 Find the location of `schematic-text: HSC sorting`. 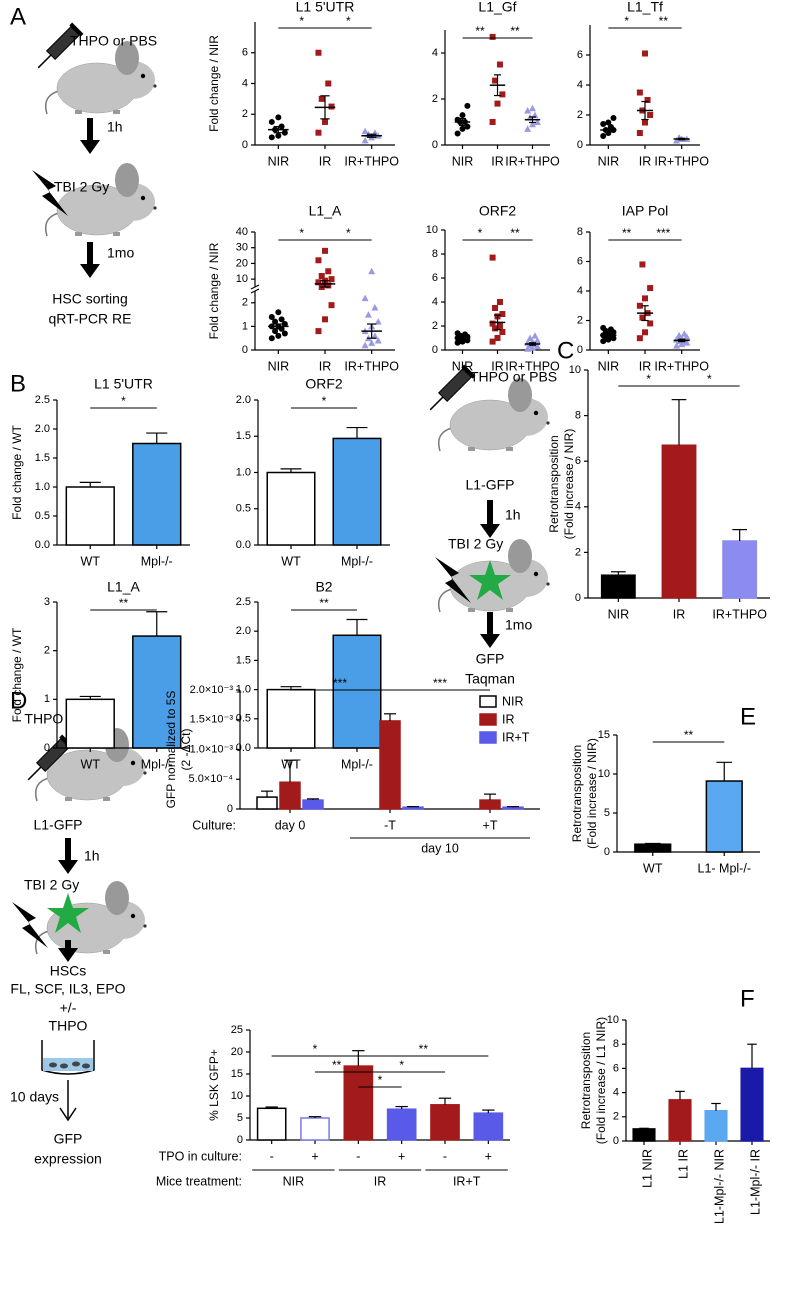

schematic-text: HSC sorting is located at coordinates (89, 299).